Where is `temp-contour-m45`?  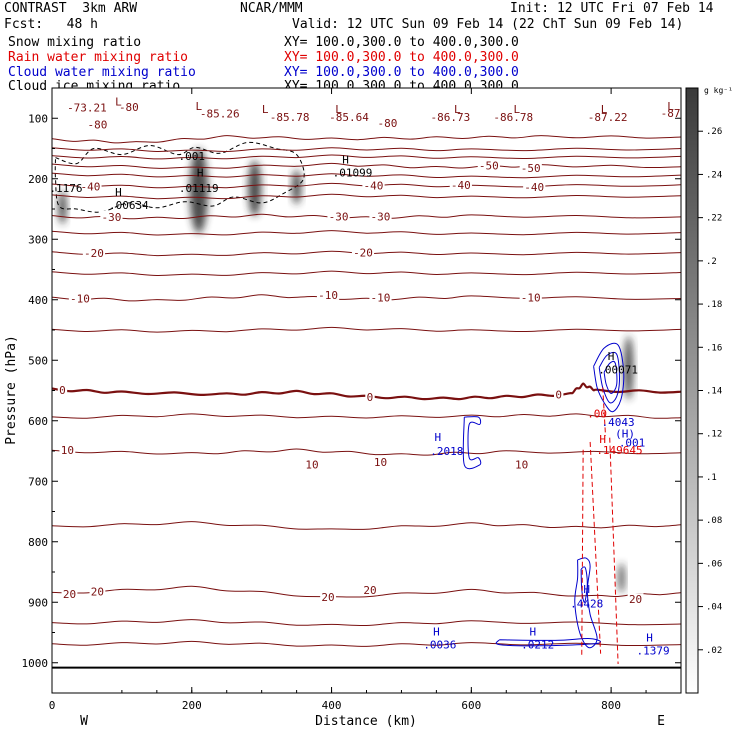 temp-contour-m45 is located at coordinates (366, 175).